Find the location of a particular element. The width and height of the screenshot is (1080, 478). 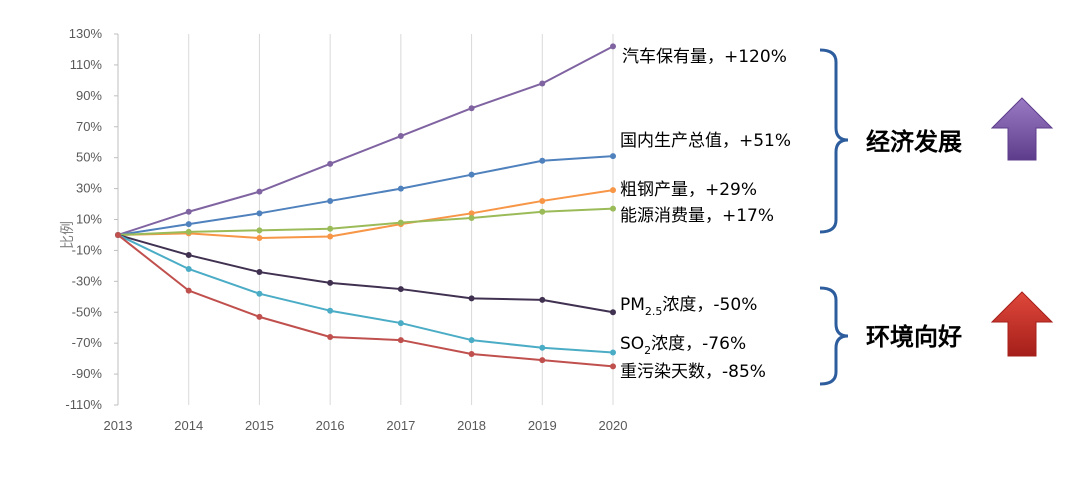

x-tick-label: 2013 is located at coordinates (118, 425).